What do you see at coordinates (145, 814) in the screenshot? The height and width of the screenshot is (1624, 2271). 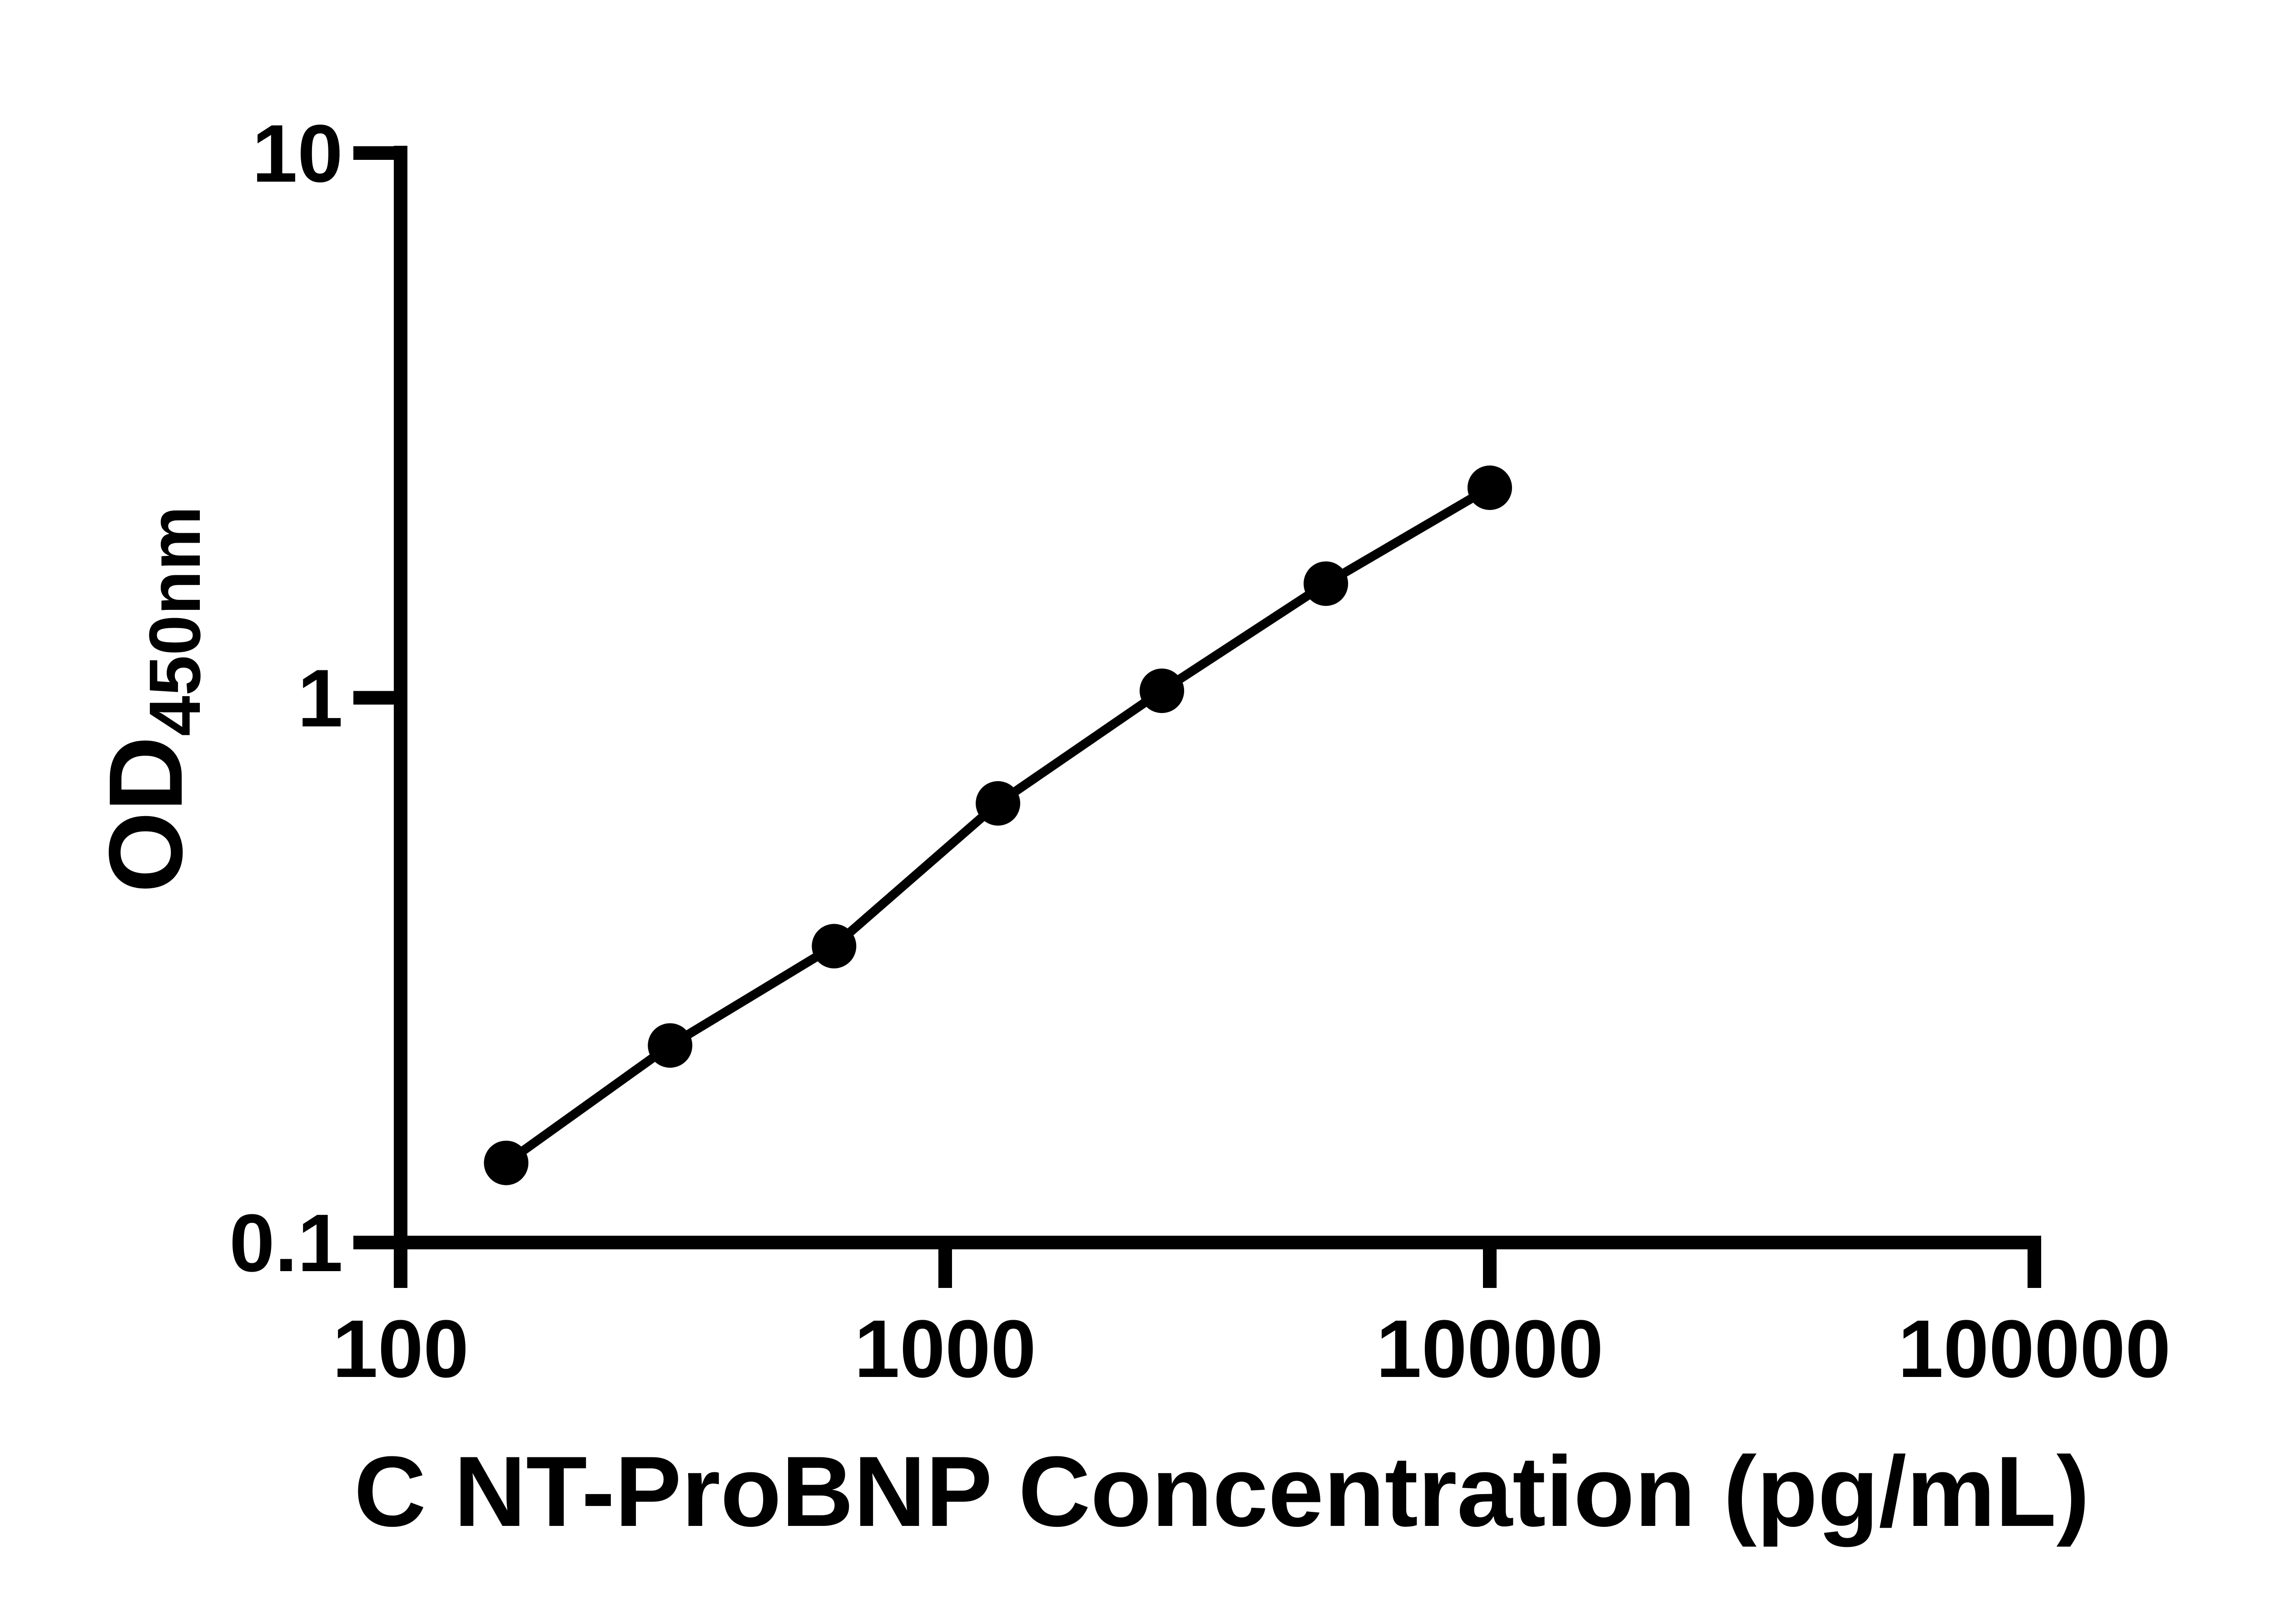 I see `y-axis-title-main: OD` at bounding box center [145, 814].